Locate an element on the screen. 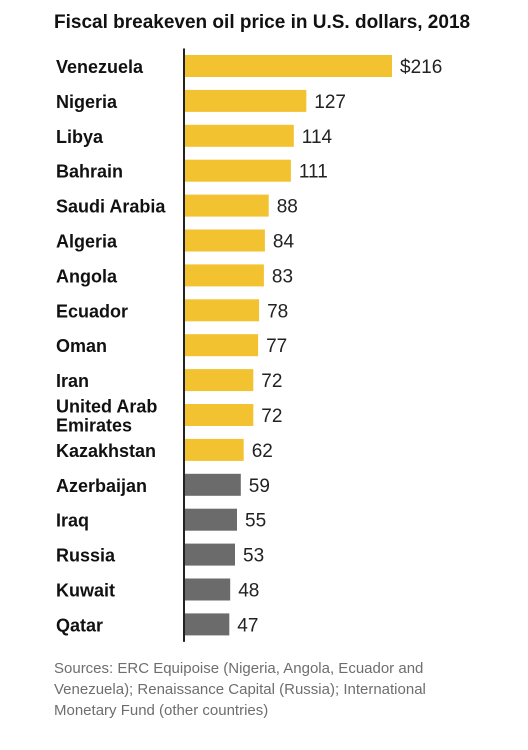 The height and width of the screenshot is (750, 528). category-label: Algeria is located at coordinates (87, 242).